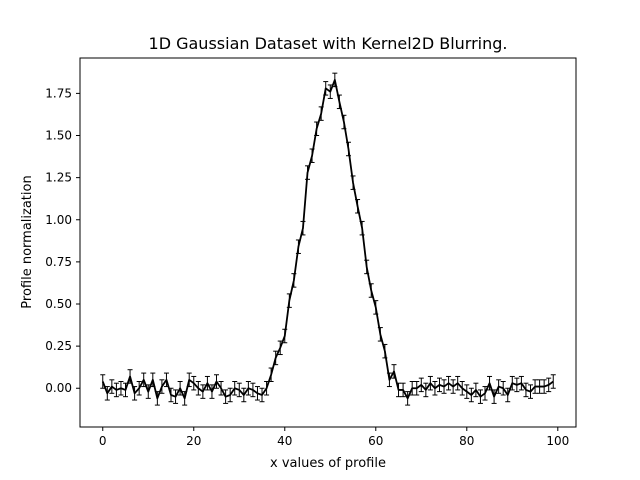 Image resolution: width=640 pixels, height=480 pixels. Describe the element at coordinates (103, 441) in the screenshot. I see `x-tick-label: 0` at that location.